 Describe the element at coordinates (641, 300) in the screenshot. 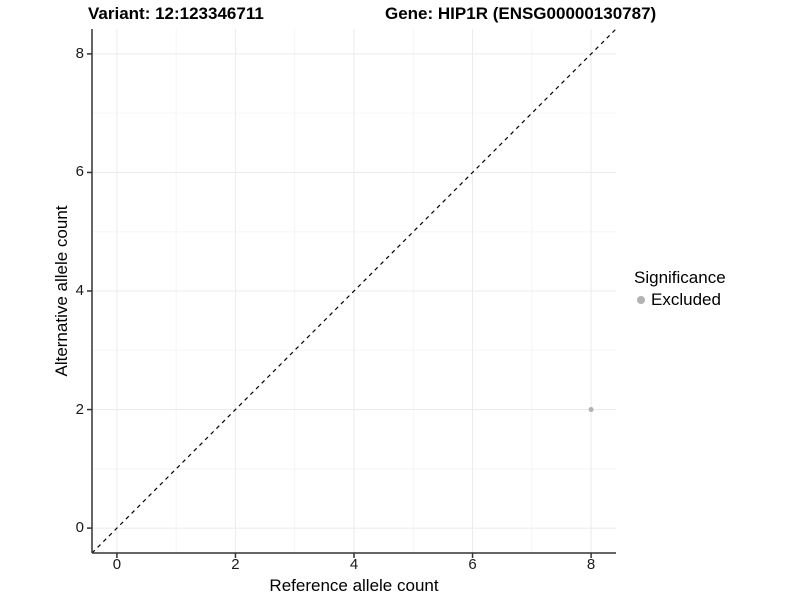

I see `excluded-point-icon` at that location.